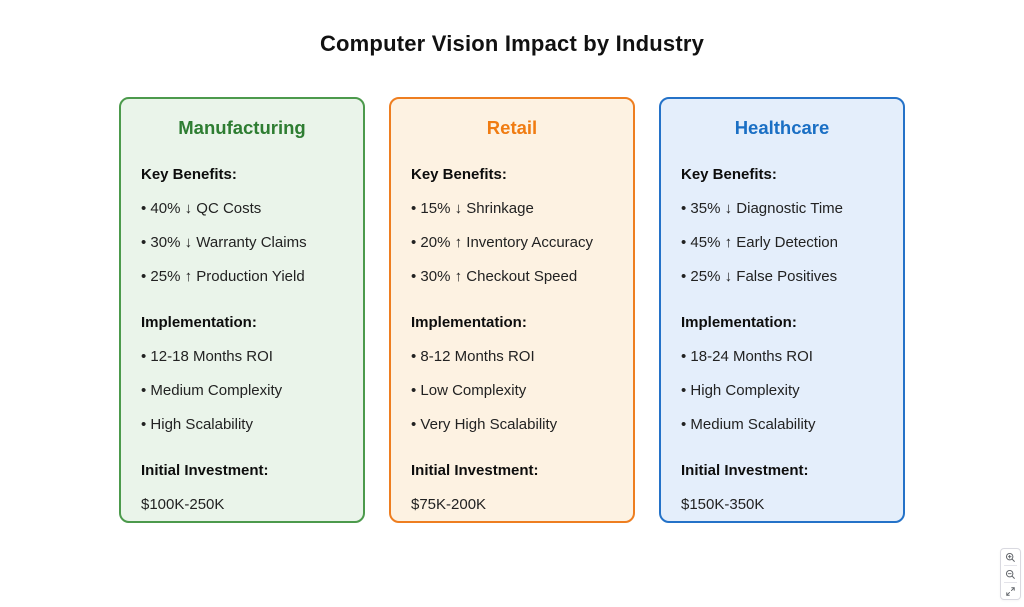  I want to click on implementation-item: • Medium Scalability, so click(748, 424).